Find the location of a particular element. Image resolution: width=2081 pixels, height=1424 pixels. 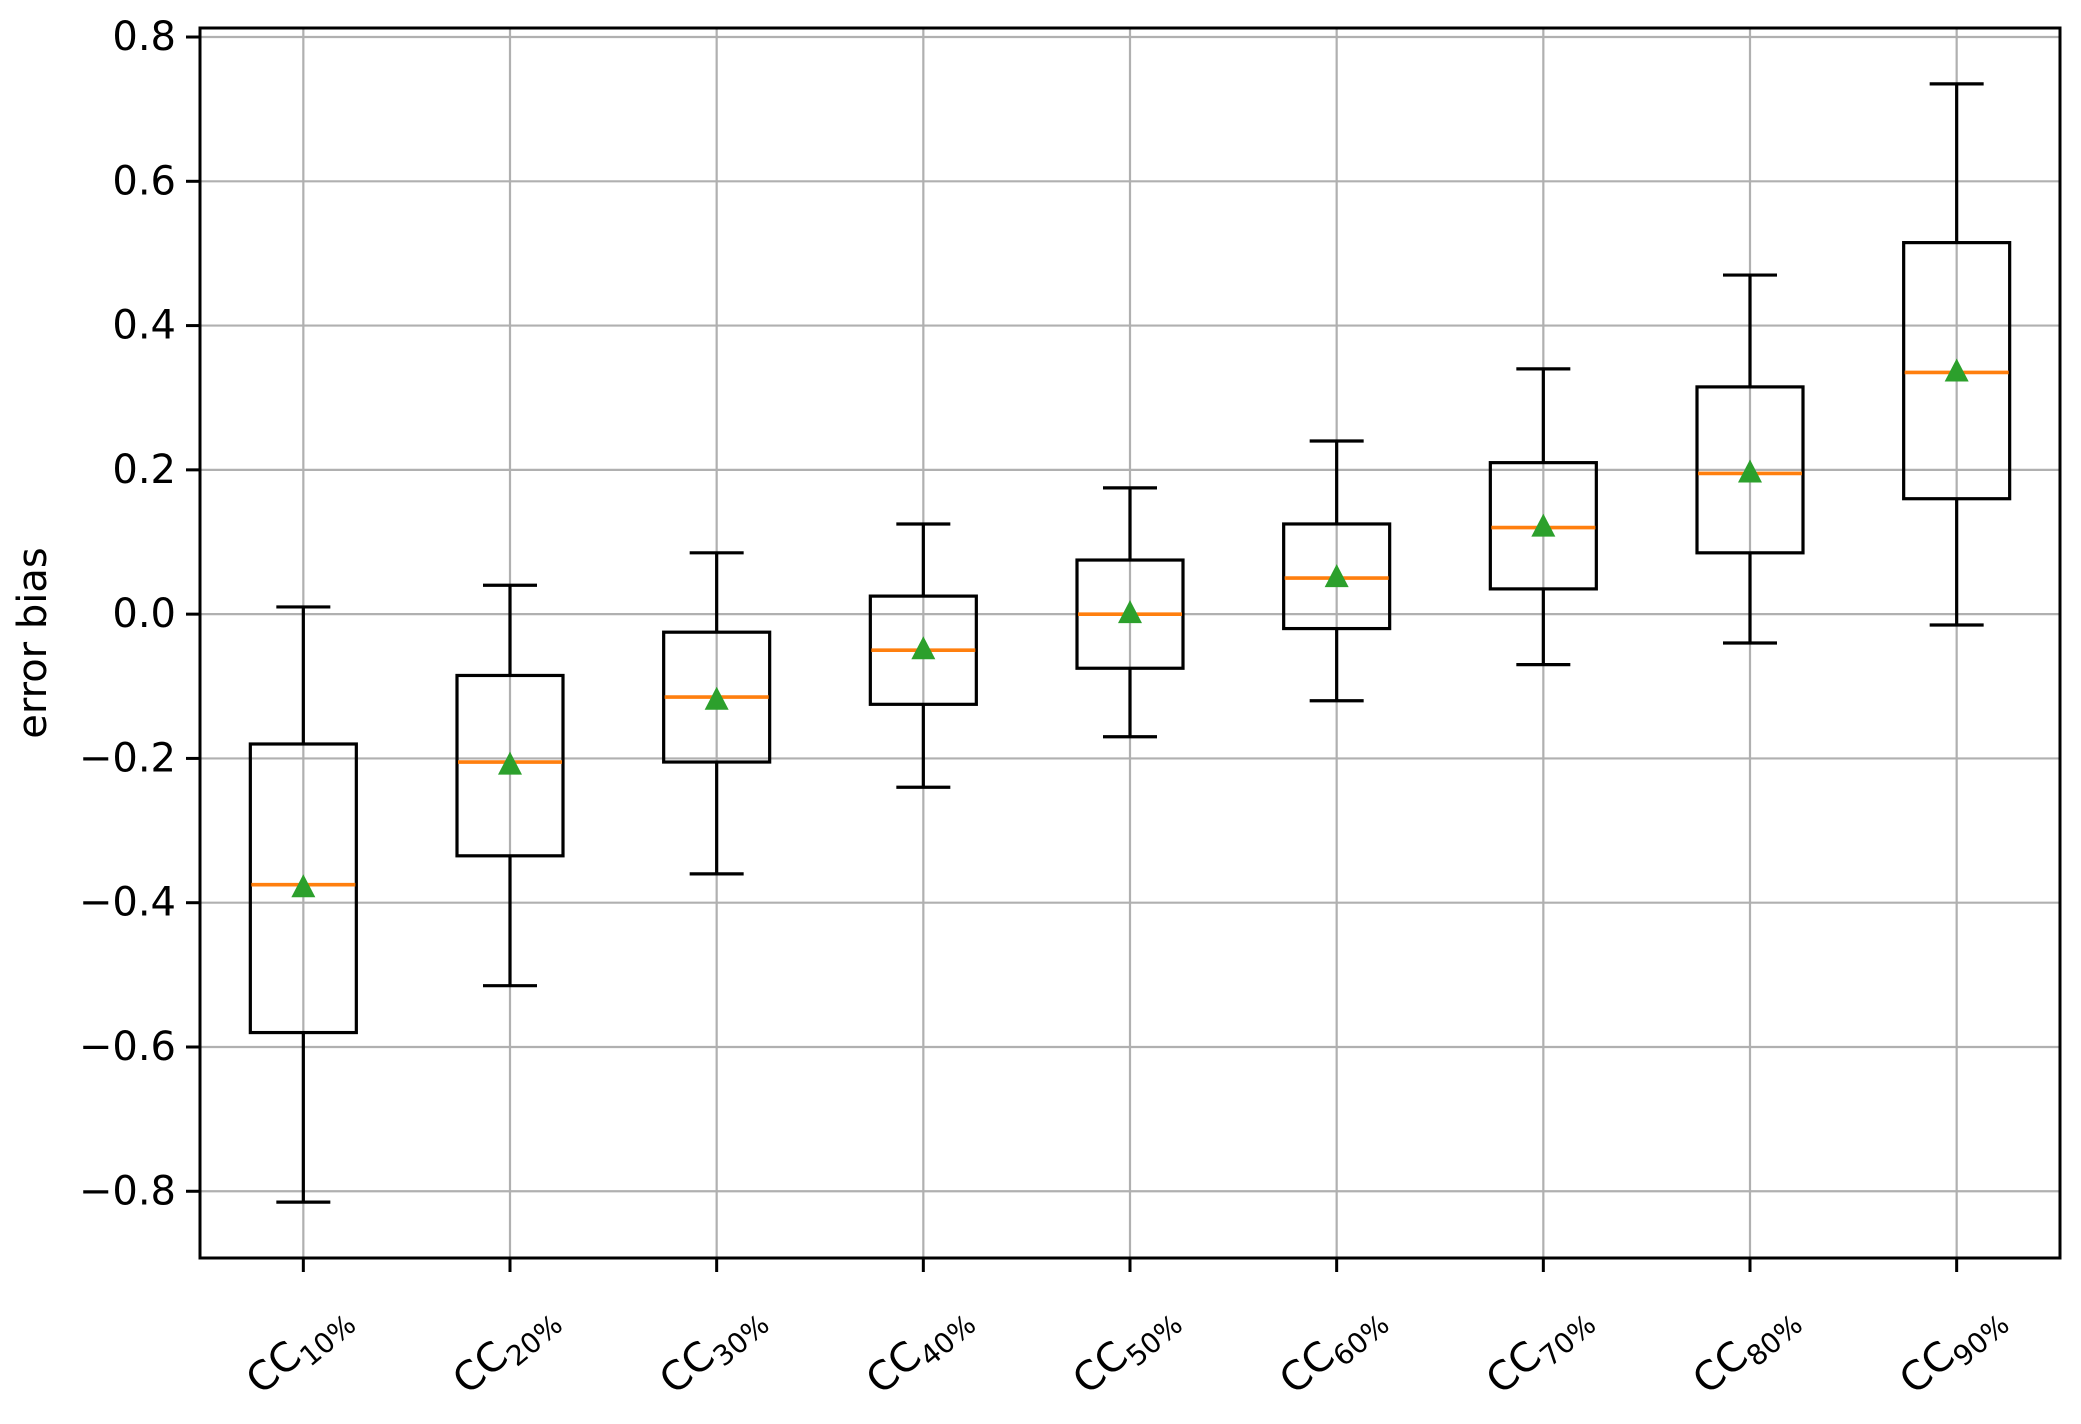

y-tick-label: −0.6 is located at coordinates (127, 1047).